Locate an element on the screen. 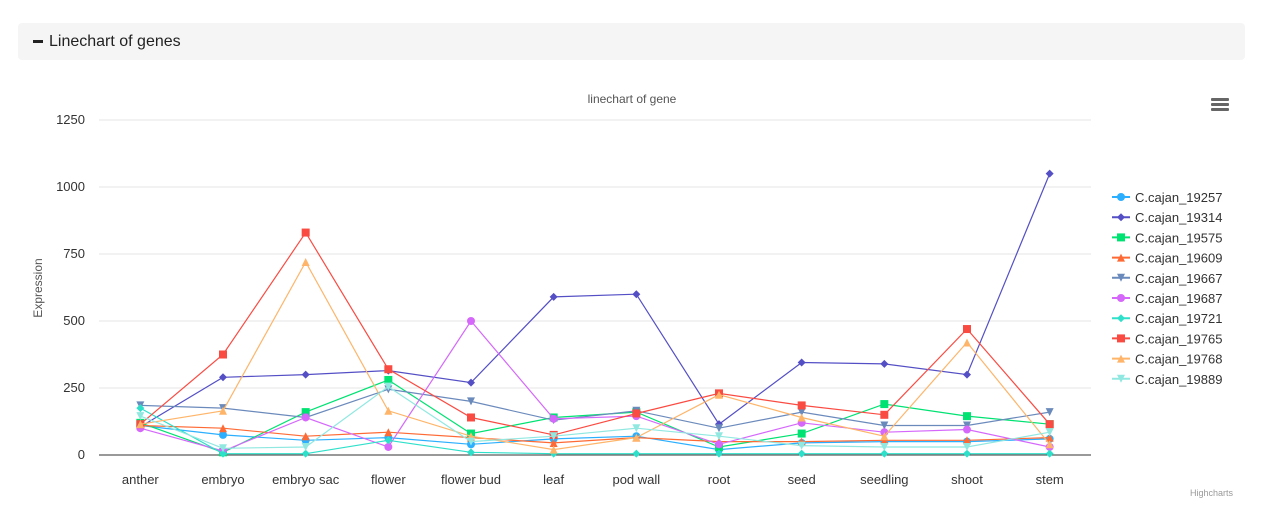 Image resolution: width=1269 pixels, height=523 pixels. panel-header: Linechart of genes is located at coordinates (631, 41).